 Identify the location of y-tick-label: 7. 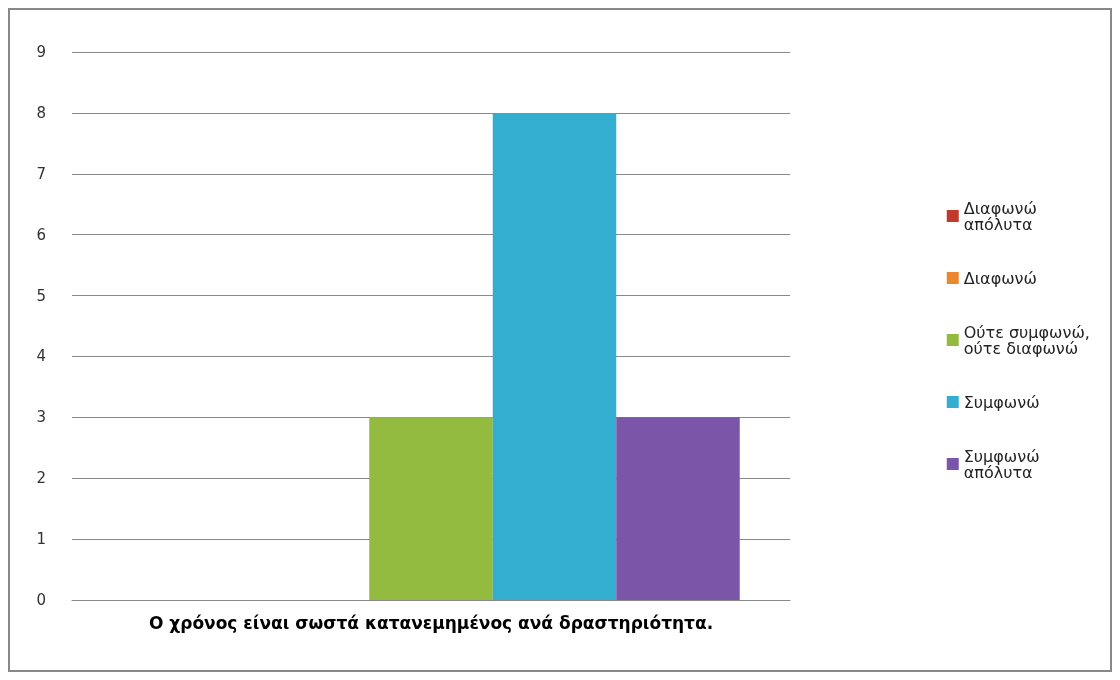
(41, 173).